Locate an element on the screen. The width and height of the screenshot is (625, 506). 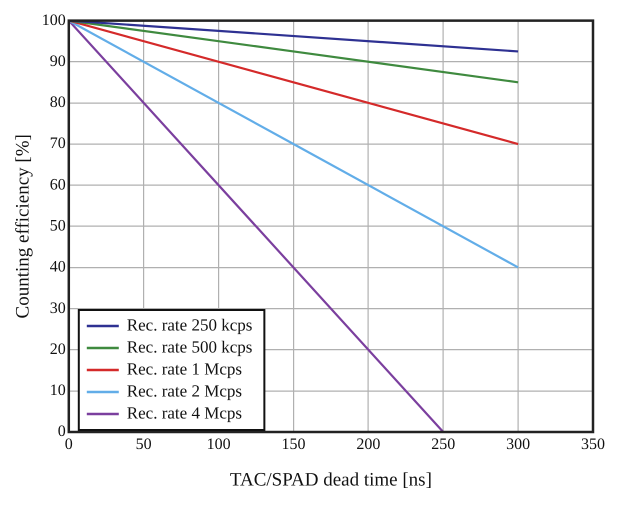
x-tick-label: 200 is located at coordinates (368, 444).